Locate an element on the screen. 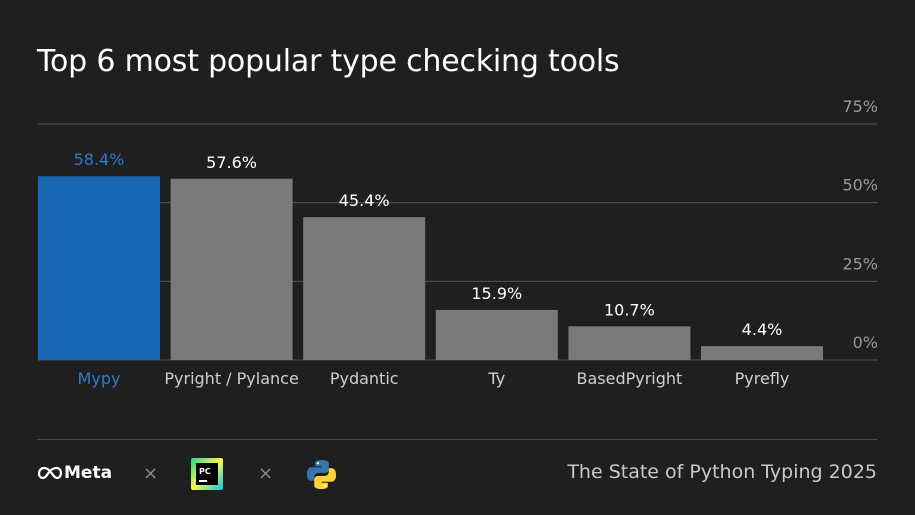  y-tick-label: 0% is located at coordinates (865, 342).